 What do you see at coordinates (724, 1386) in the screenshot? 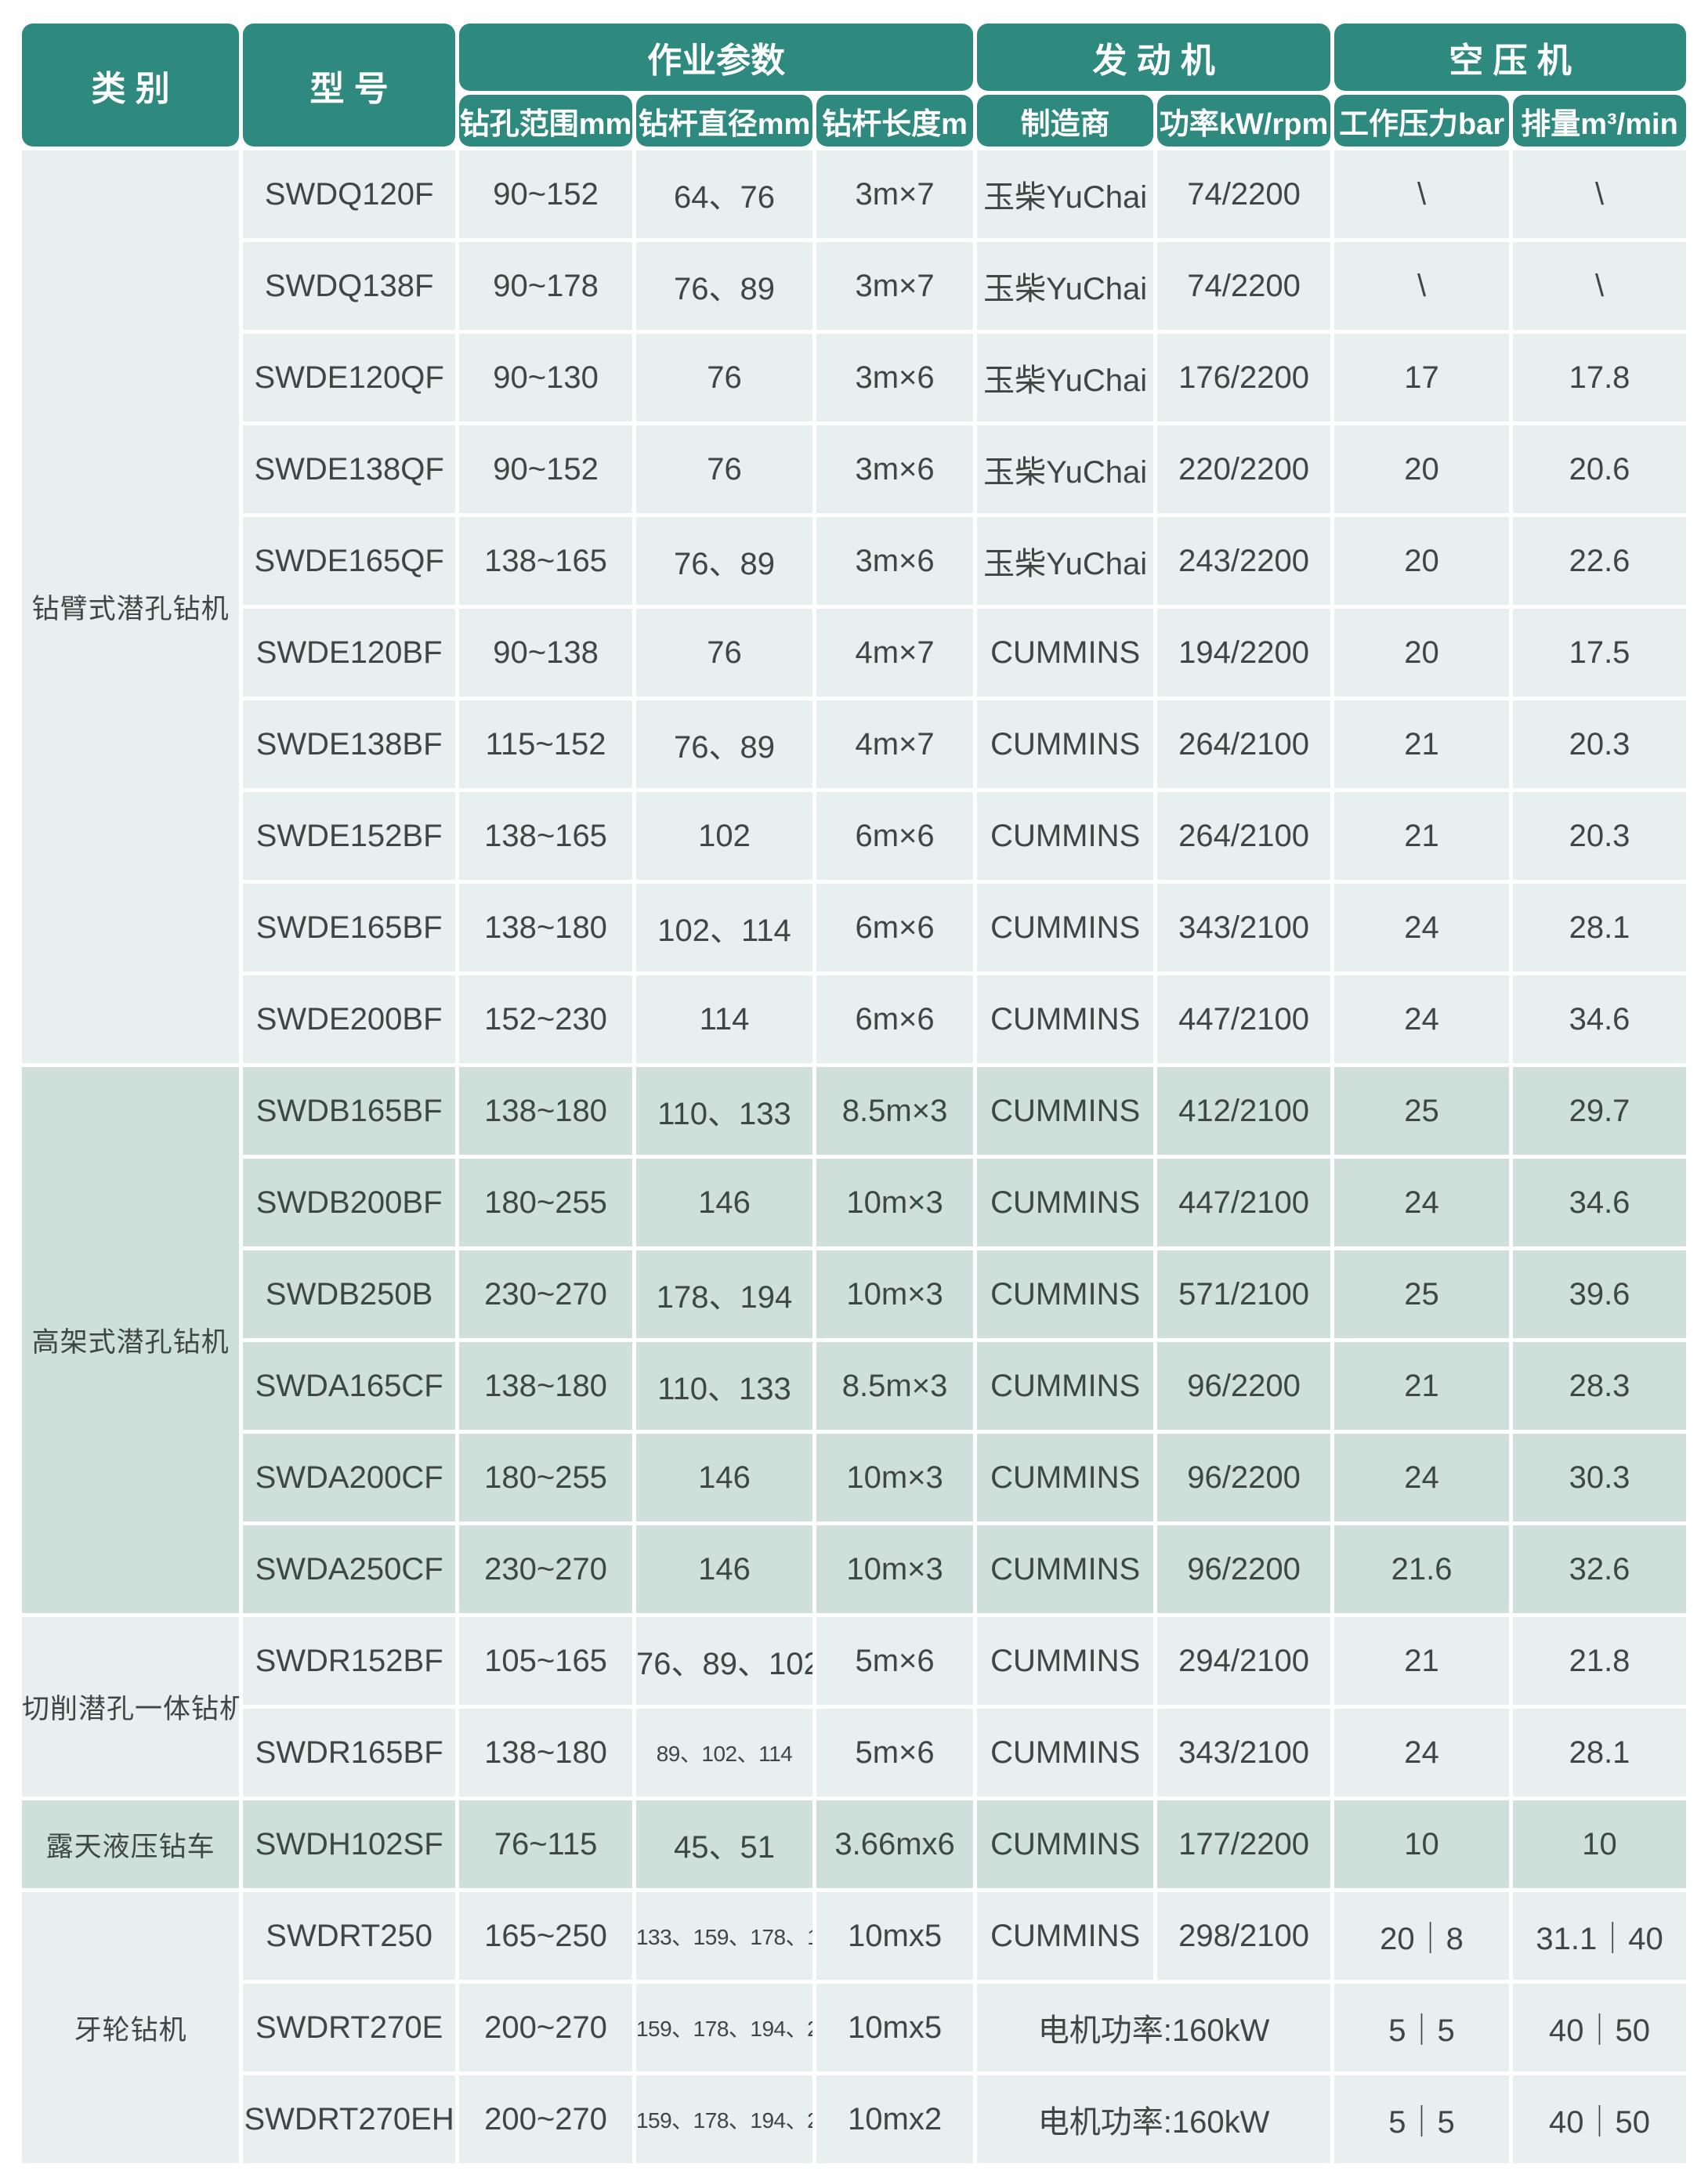
I see `pipe-diameter-cell: 110、133` at bounding box center [724, 1386].